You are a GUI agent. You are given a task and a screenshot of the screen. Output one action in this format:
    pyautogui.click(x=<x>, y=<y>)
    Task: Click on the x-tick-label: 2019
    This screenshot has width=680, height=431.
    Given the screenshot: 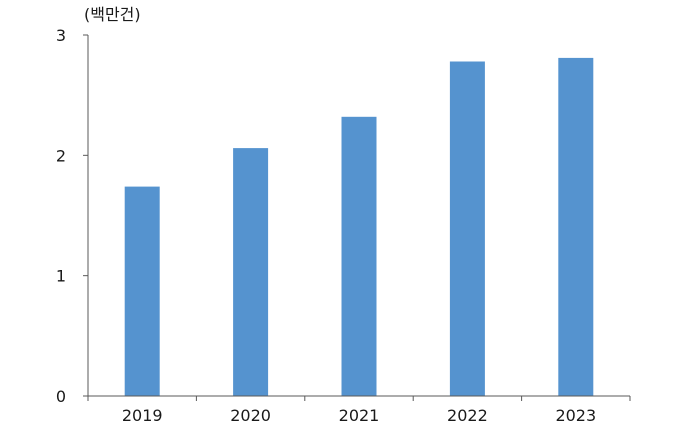 What is the action you would take?
    pyautogui.click(x=142, y=415)
    